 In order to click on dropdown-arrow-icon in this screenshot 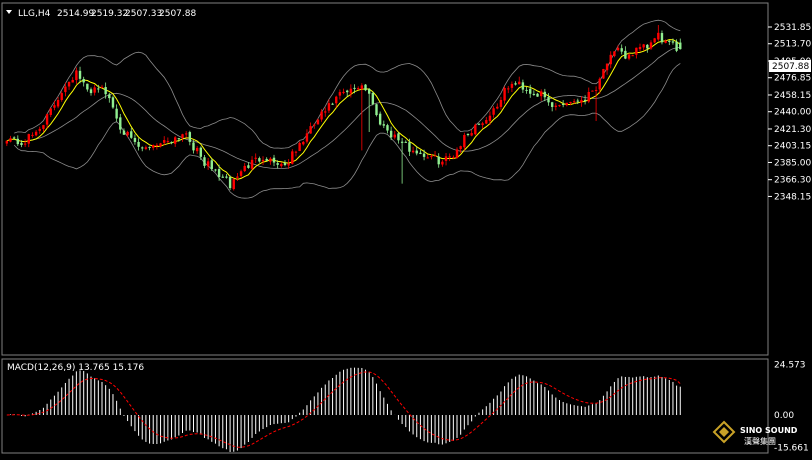, I will do `click(9, 12)`.